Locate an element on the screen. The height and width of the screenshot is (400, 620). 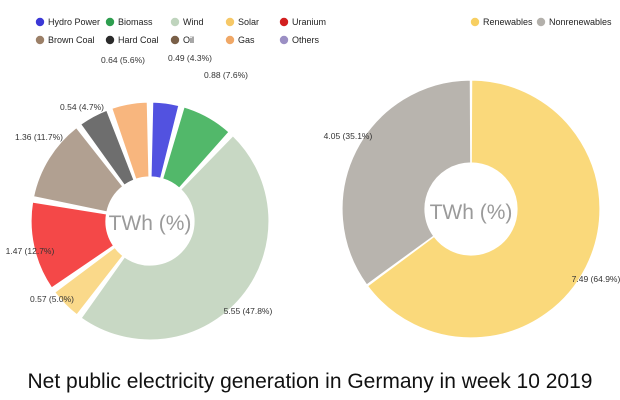
left-legend-marker-uranium is located at coordinates (284, 22).